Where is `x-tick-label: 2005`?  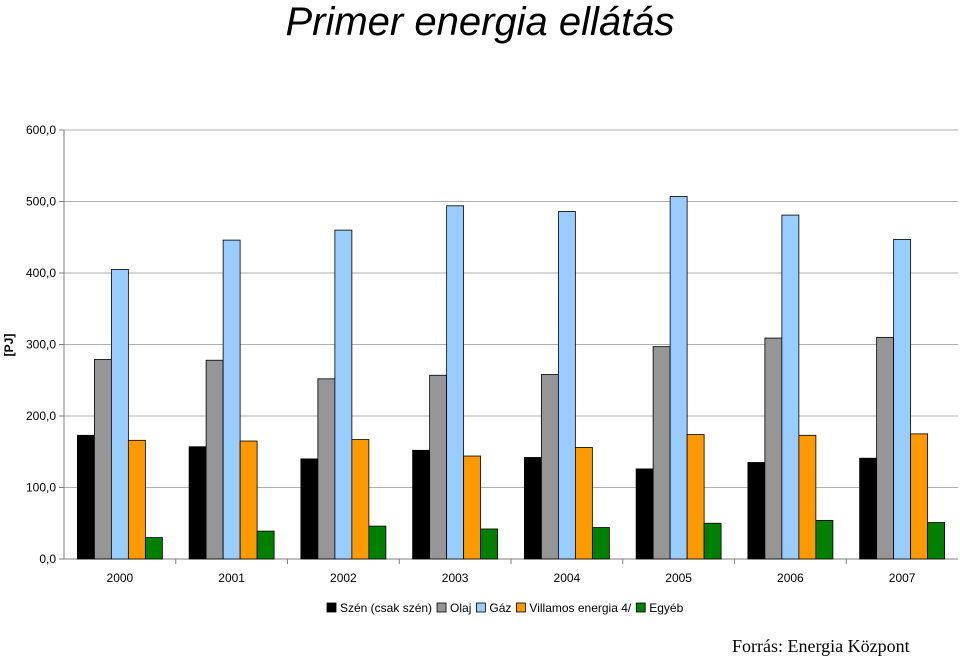
x-tick-label: 2005 is located at coordinates (678, 578).